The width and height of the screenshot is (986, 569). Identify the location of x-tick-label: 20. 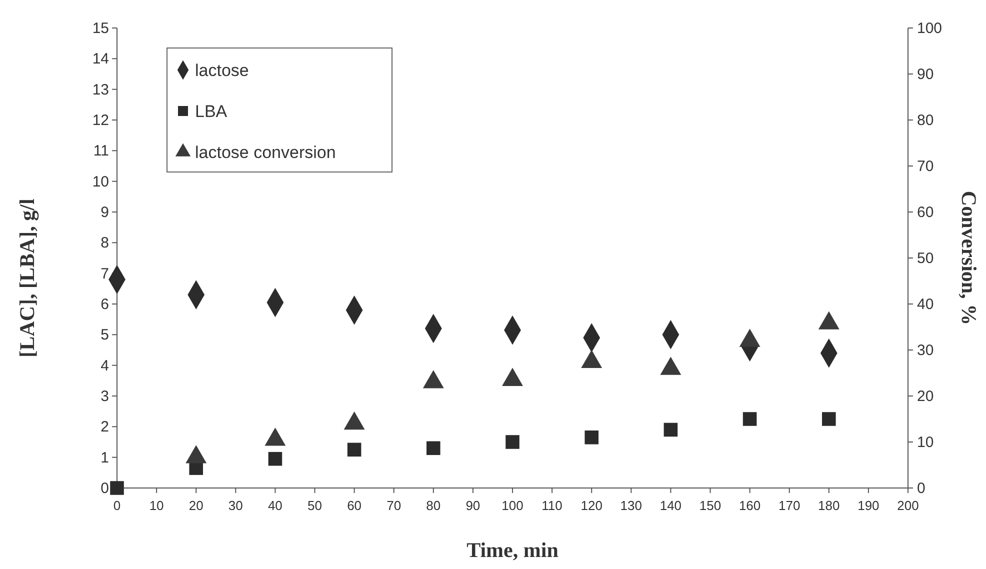
(196, 505).